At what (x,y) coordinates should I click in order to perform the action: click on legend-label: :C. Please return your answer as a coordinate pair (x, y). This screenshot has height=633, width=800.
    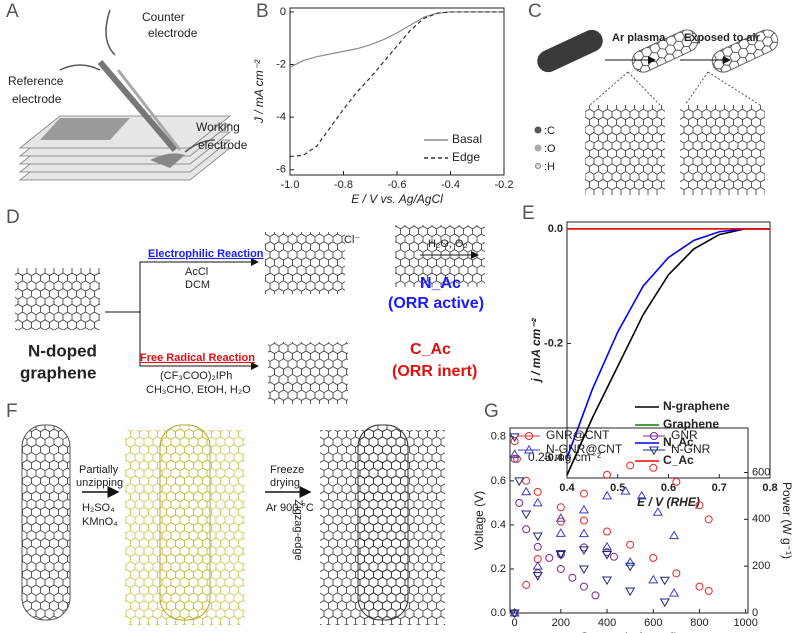
    Looking at the image, I should click on (549, 131).